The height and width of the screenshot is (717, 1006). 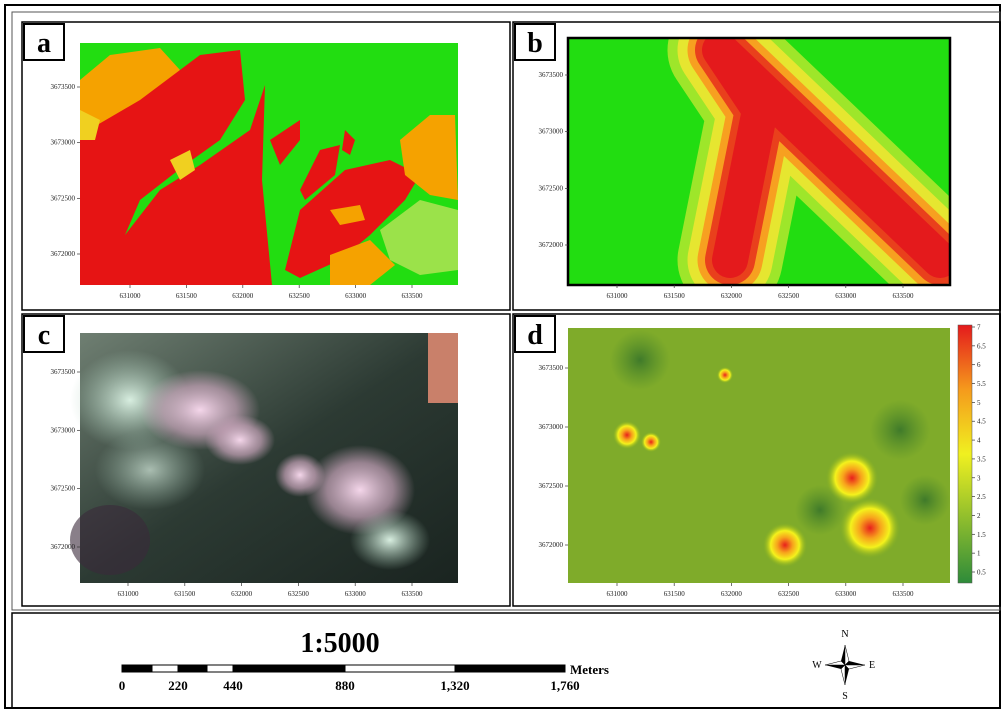 I want to click on panel-label: b, so click(x=535, y=43).